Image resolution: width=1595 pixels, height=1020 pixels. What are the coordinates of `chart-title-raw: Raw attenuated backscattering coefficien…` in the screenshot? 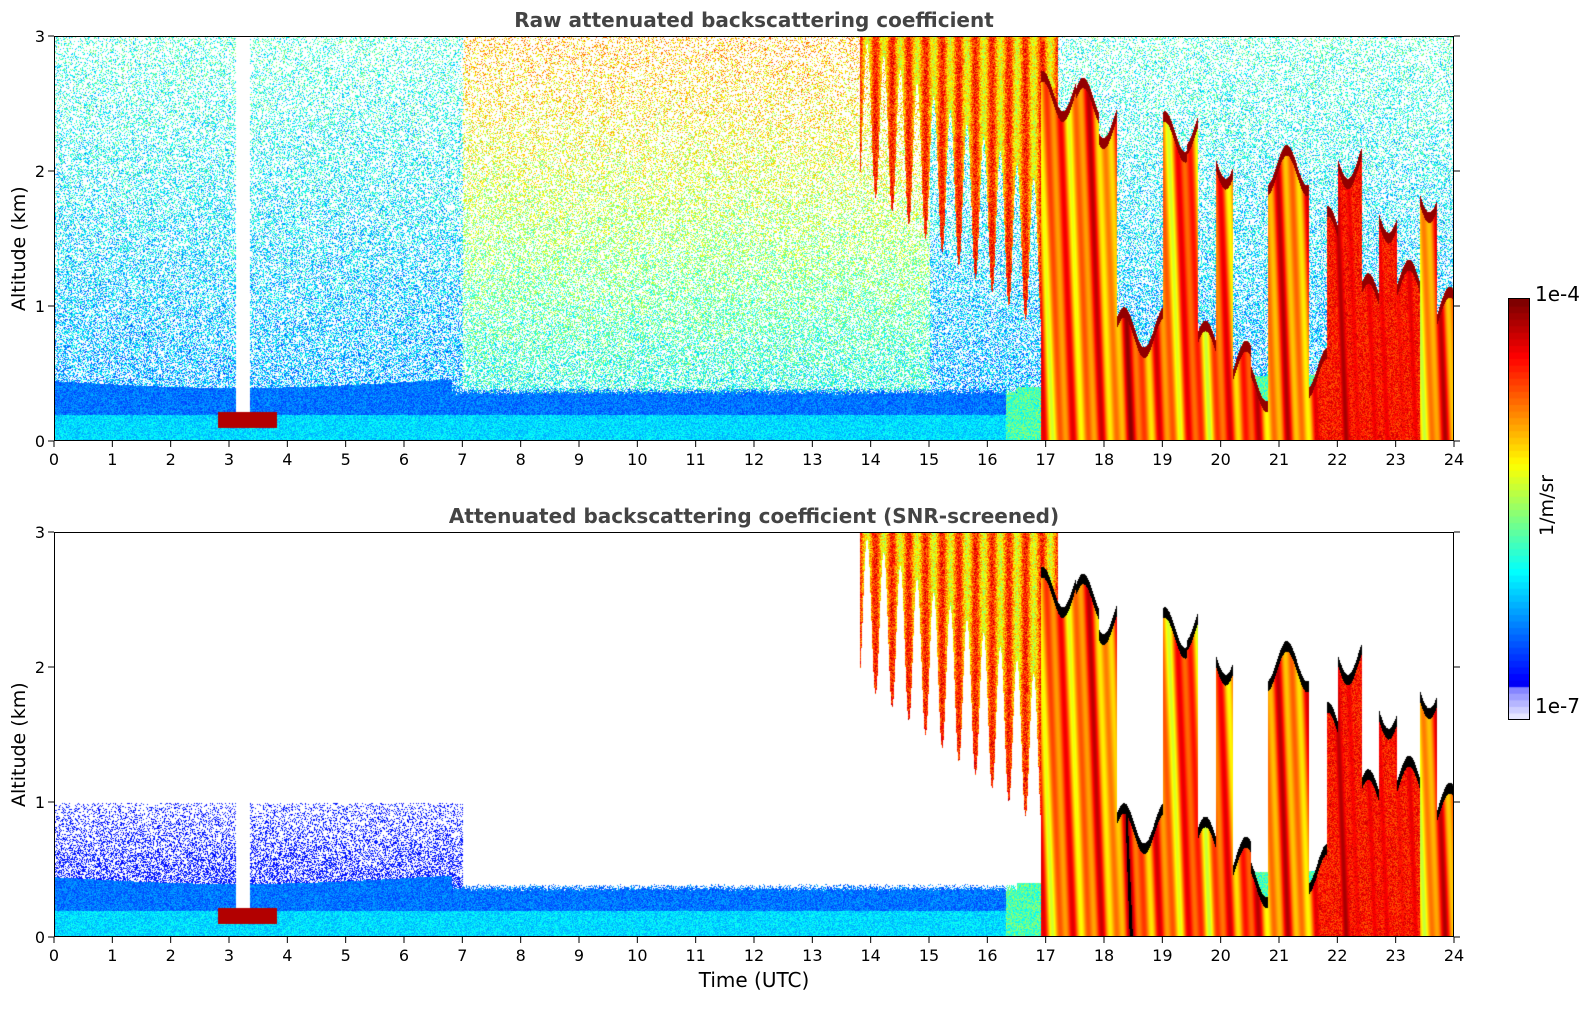 It's located at (754, 20).